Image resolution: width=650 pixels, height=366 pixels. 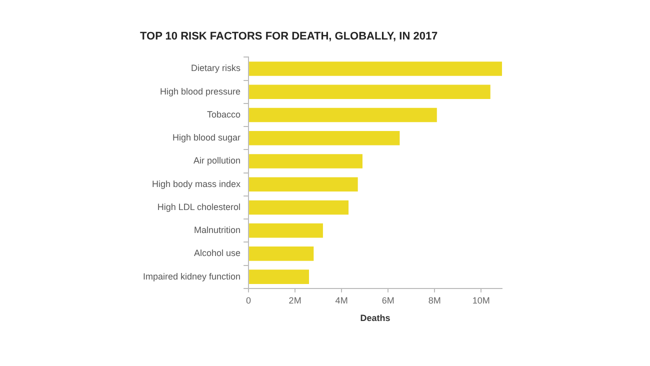 I want to click on y-tick-label: Air pollution, so click(x=217, y=161).